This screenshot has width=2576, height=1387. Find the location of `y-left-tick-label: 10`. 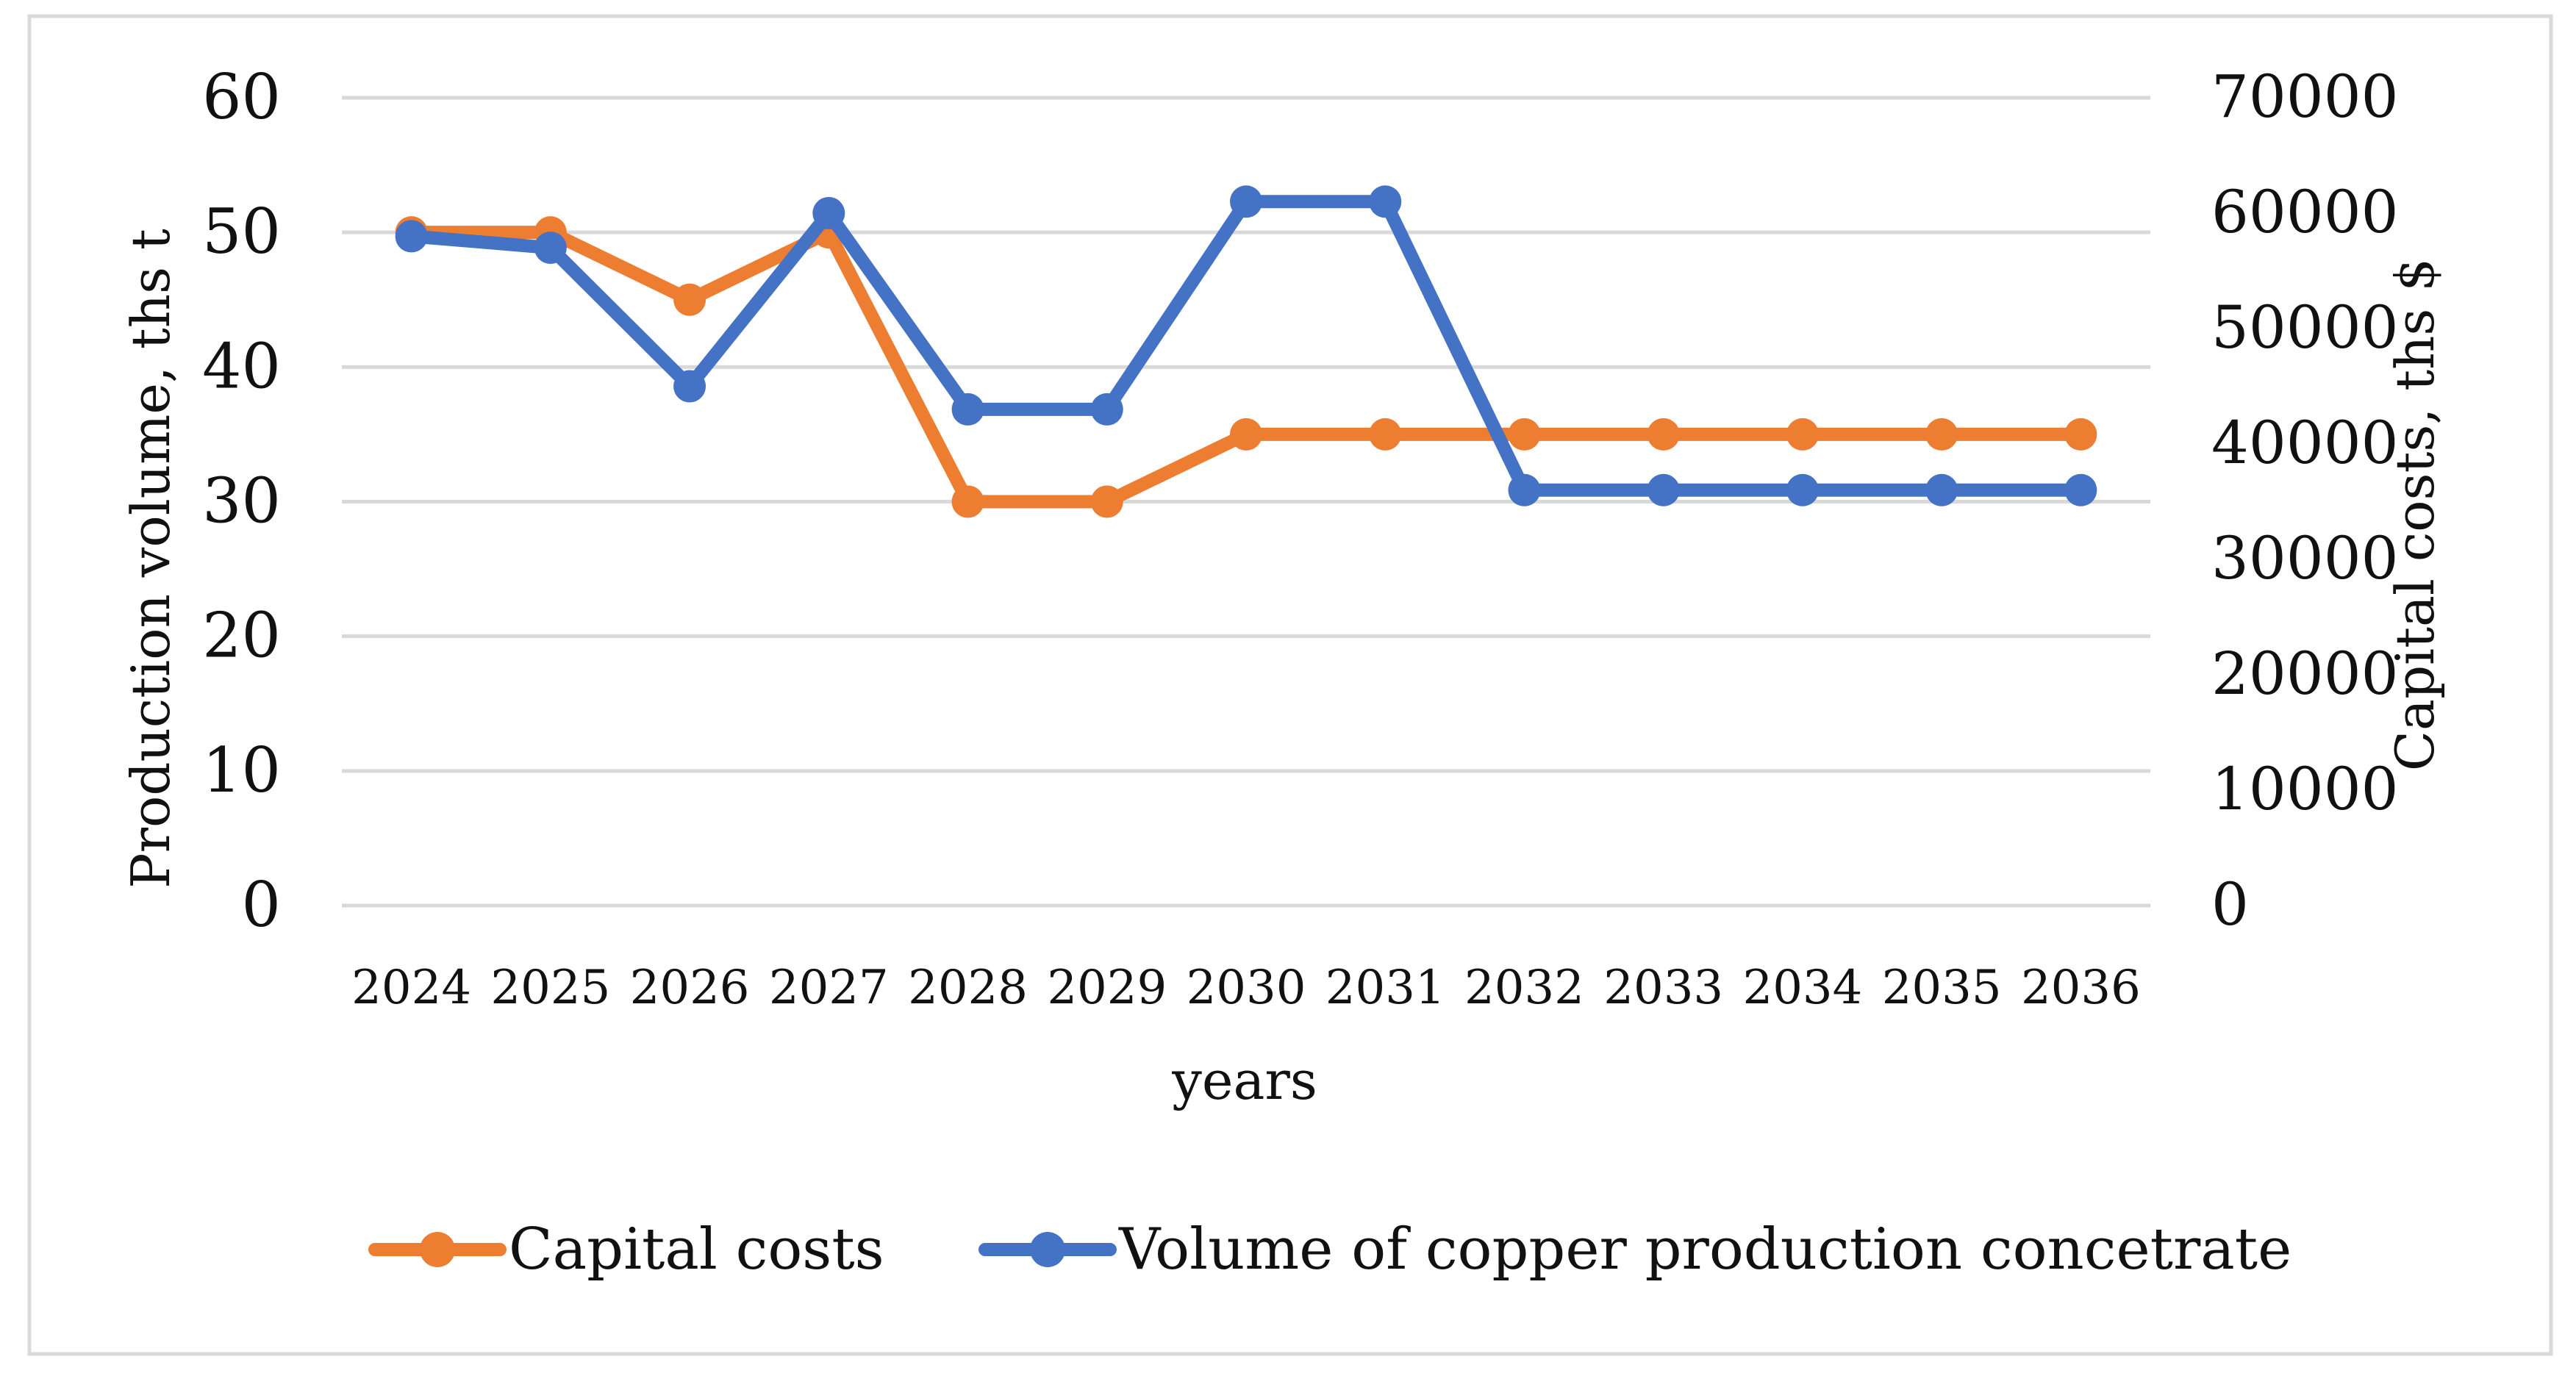

y-left-tick-label: 10 is located at coordinates (241, 770).